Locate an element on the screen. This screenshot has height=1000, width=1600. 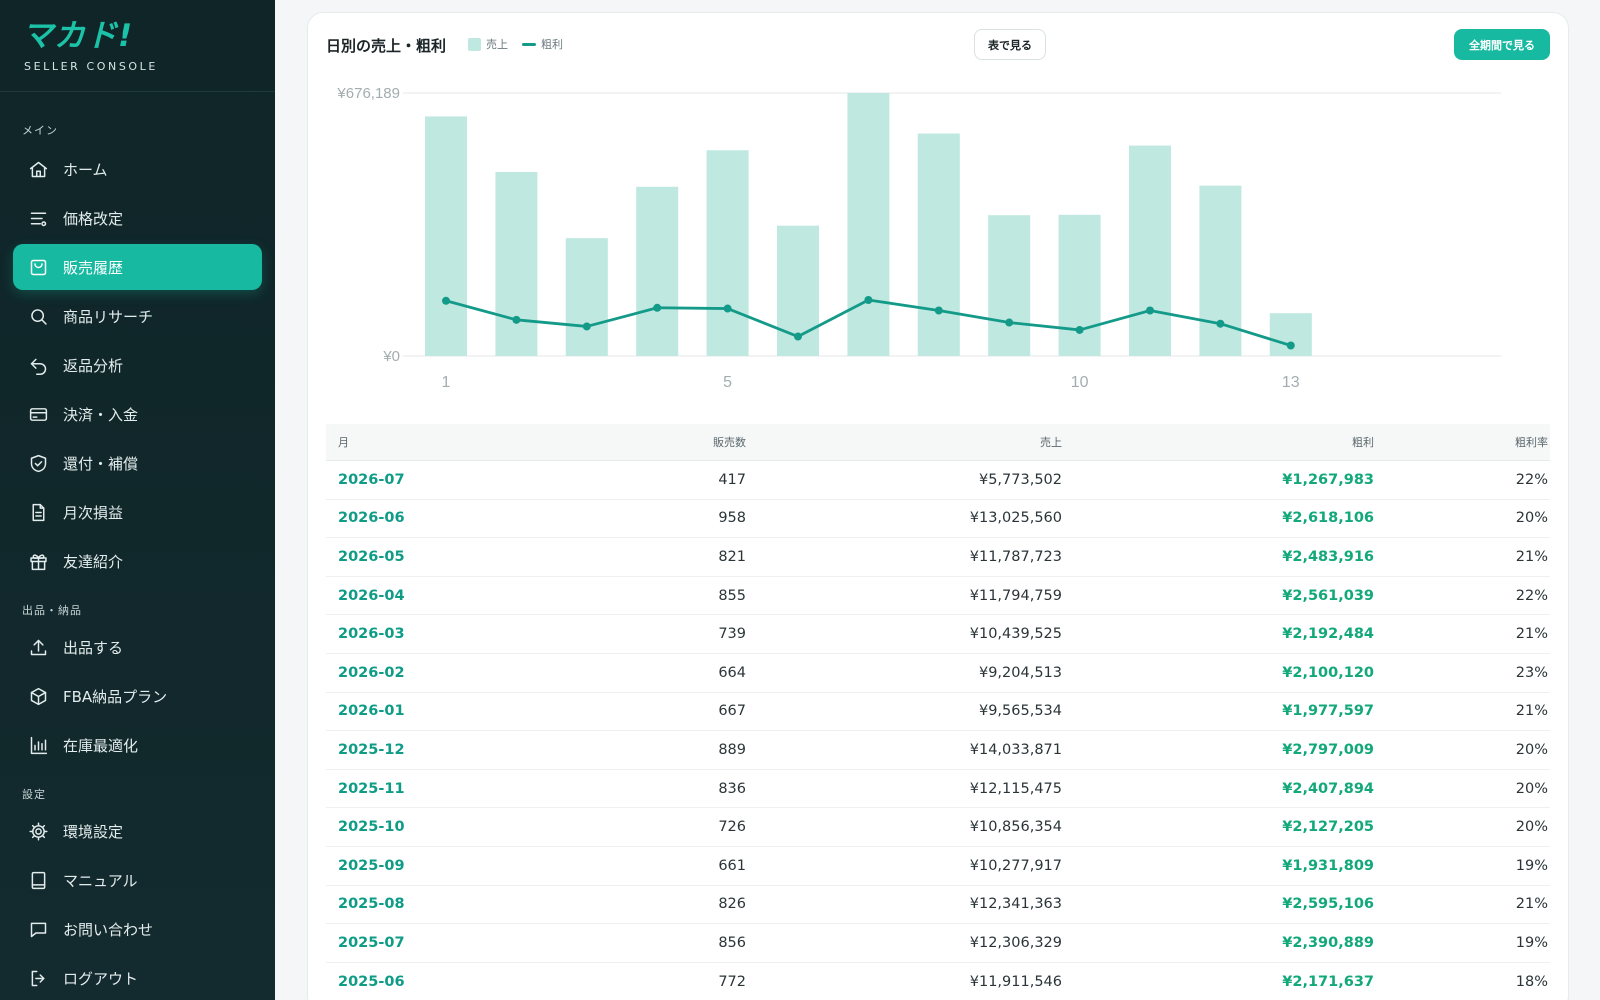
month-link: 2026-01 is located at coordinates (371, 711).